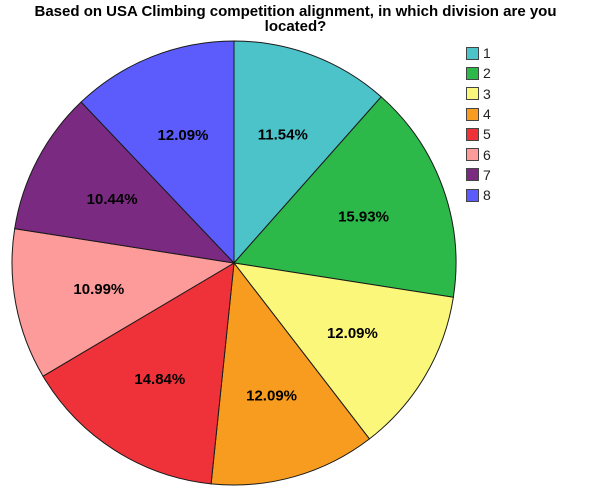 Image resolution: width=591 pixels, height=492 pixels. Describe the element at coordinates (487, 73) in the screenshot. I see `legend-label-2: 2` at that location.